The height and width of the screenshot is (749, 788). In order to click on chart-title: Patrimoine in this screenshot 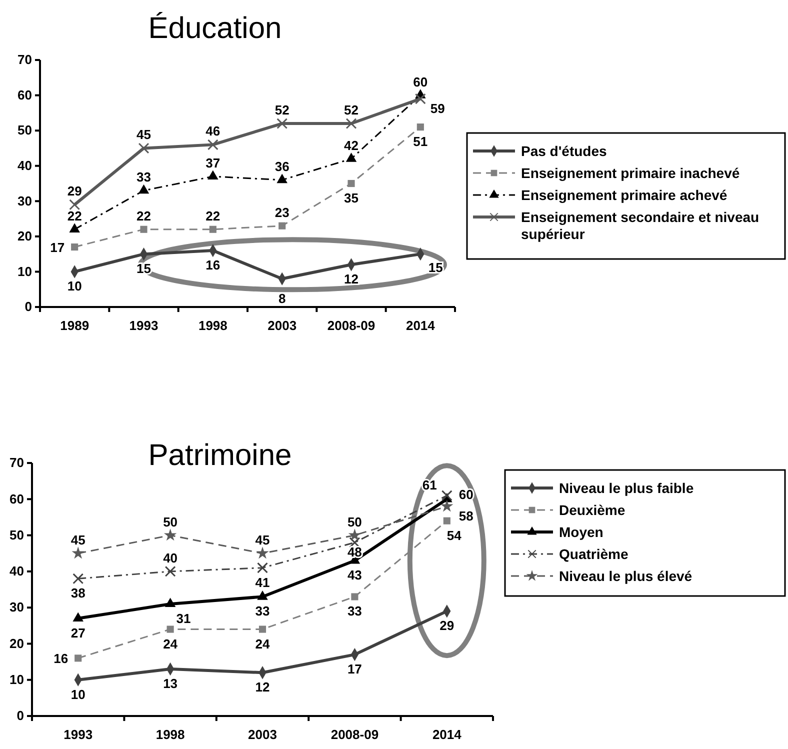, I will do `click(220, 455)`.